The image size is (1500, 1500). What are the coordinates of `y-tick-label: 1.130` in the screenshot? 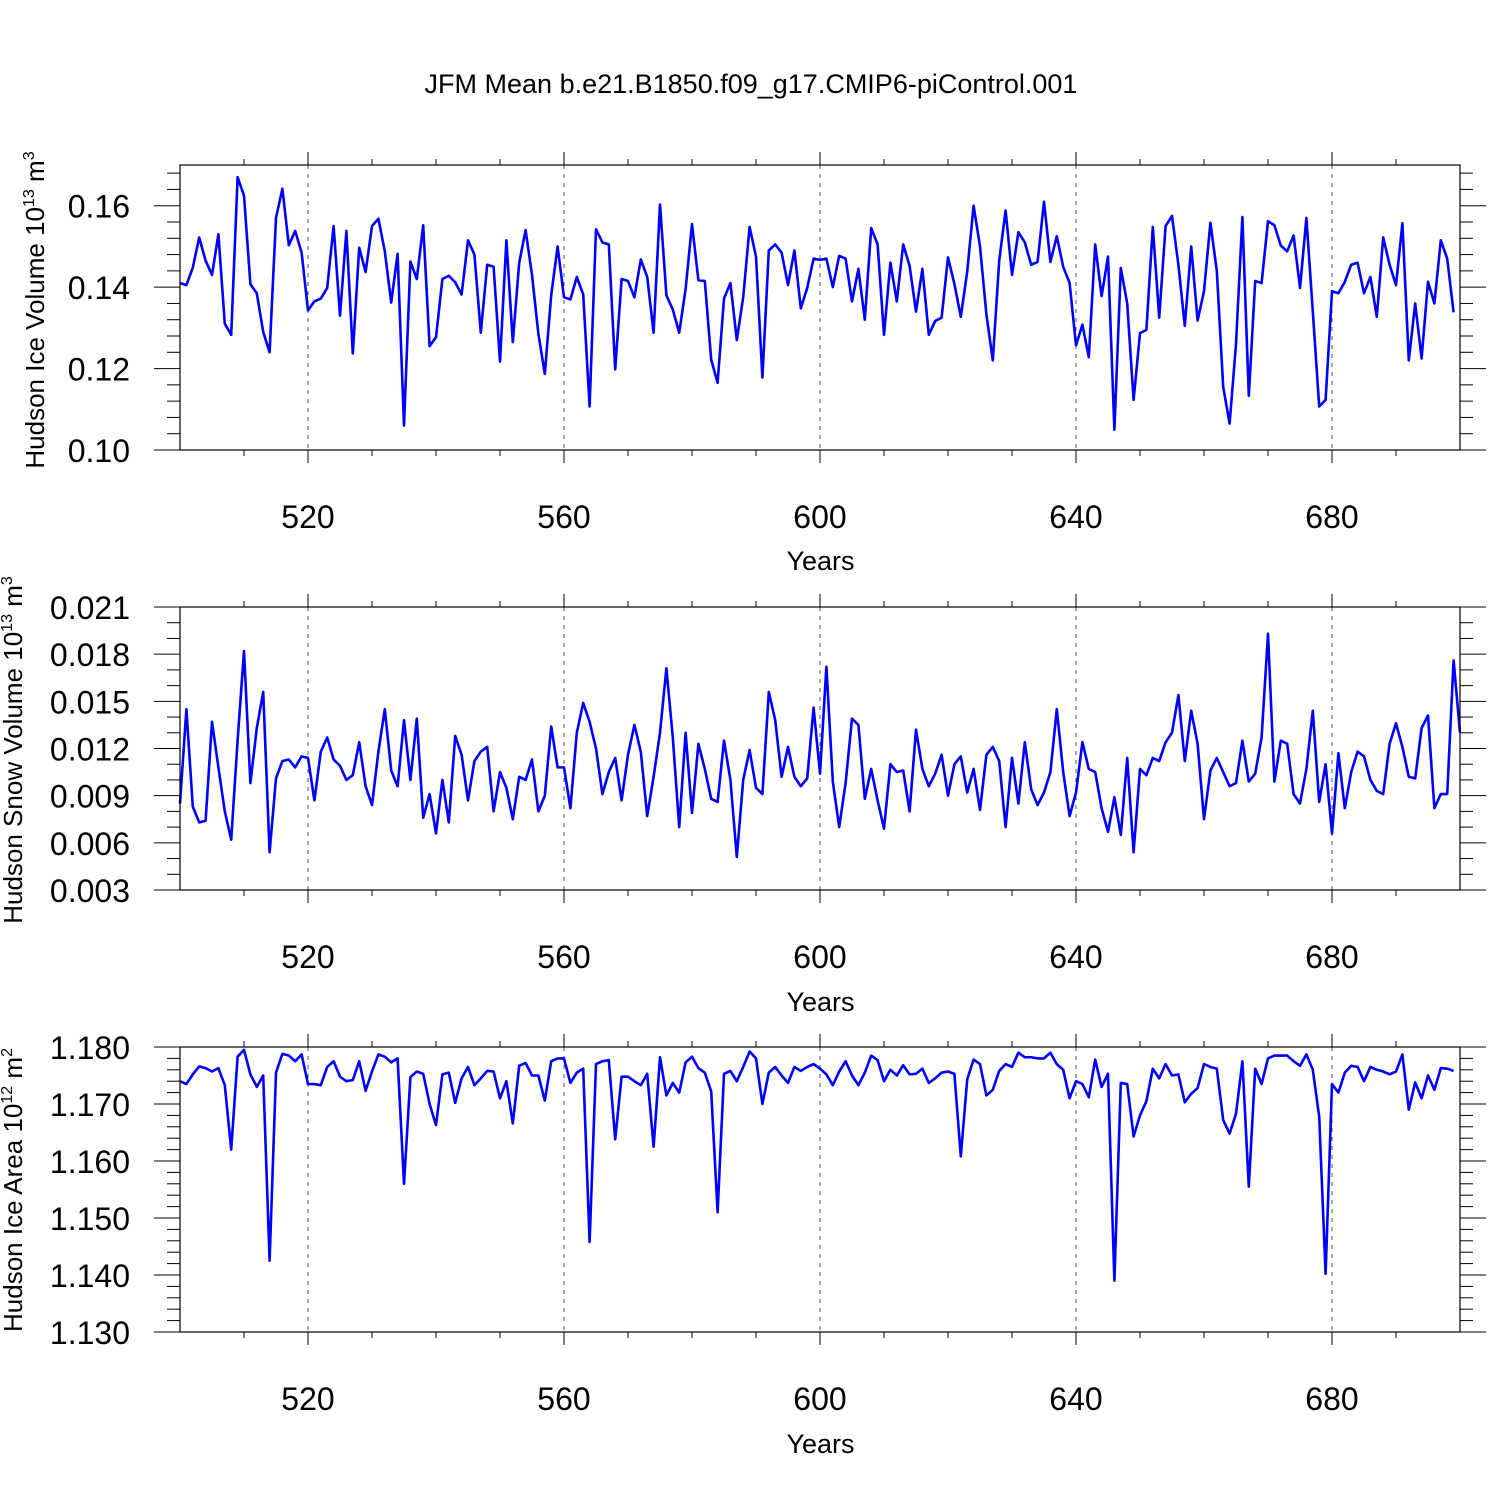 It's located at (90, 1333).